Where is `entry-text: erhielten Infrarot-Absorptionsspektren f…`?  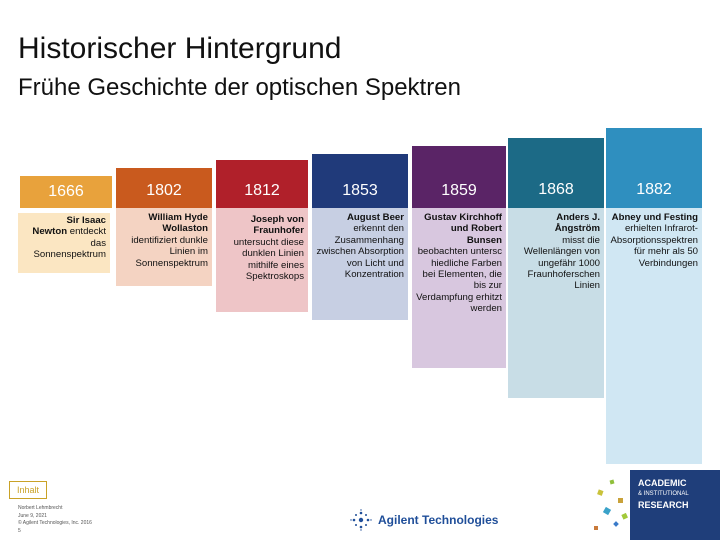
entry-text: erhielten Infrarot-Absorptionsspektren f… is located at coordinates (654, 246).